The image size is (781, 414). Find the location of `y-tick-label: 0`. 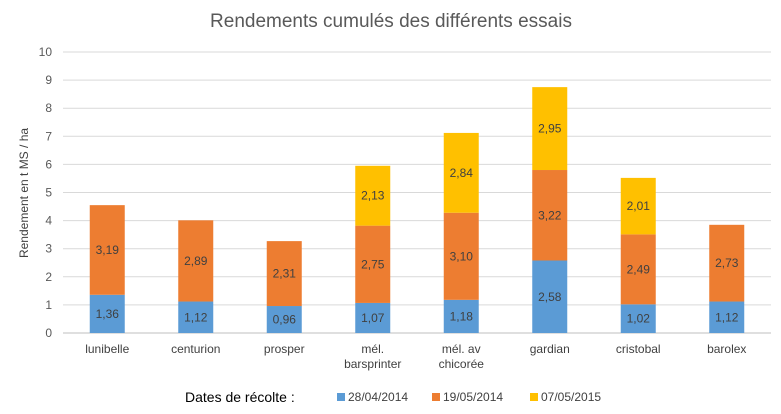

y-tick-label: 0 is located at coordinates (48, 333).